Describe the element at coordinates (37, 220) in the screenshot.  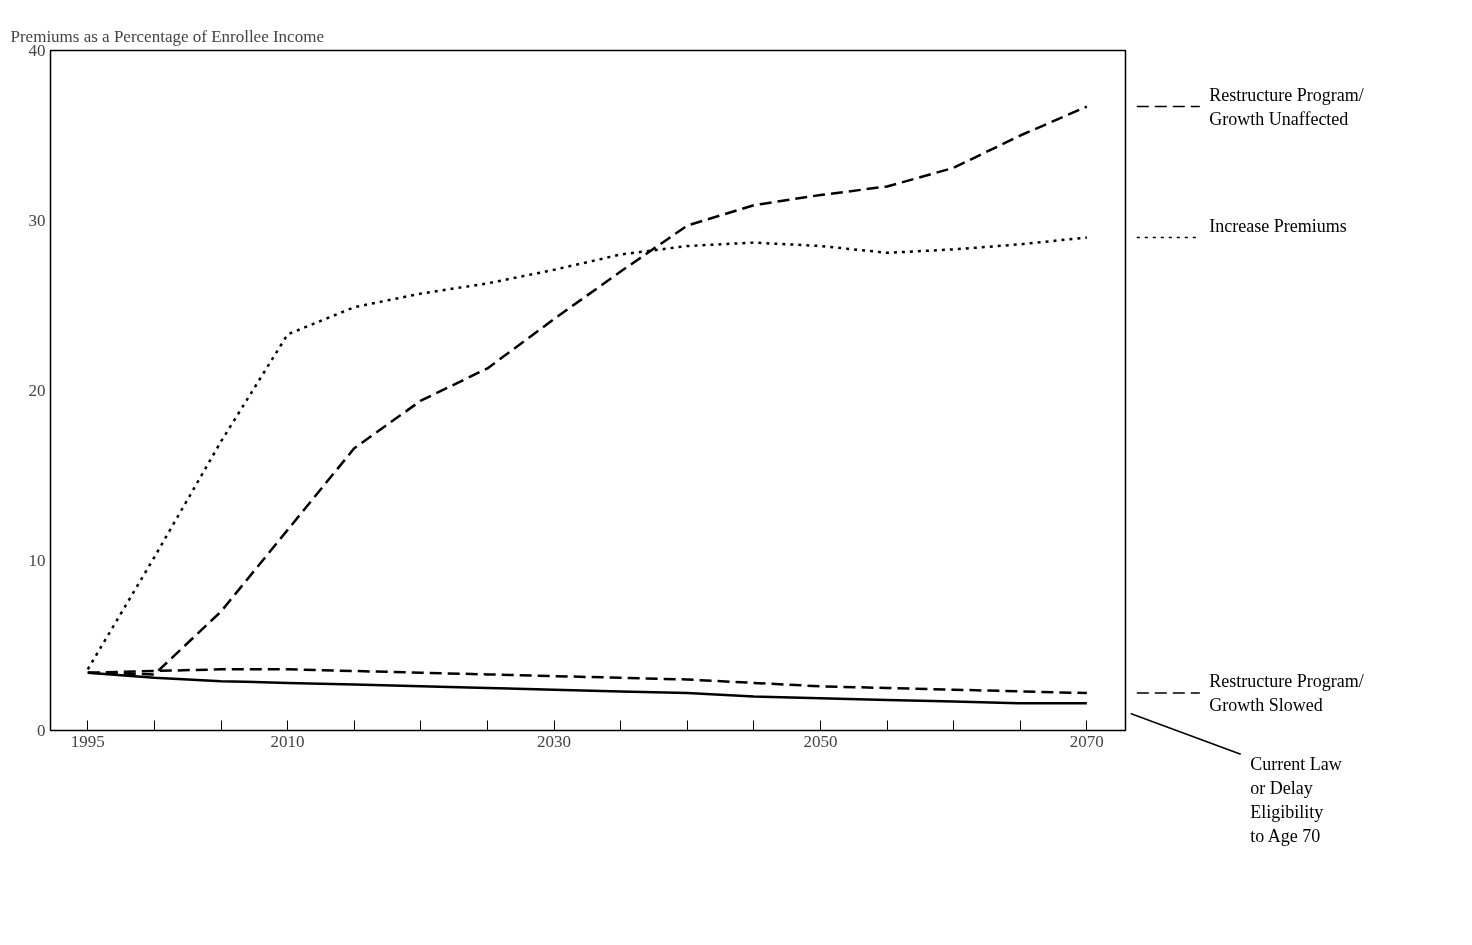
I see `y-tick-label: 30` at that location.